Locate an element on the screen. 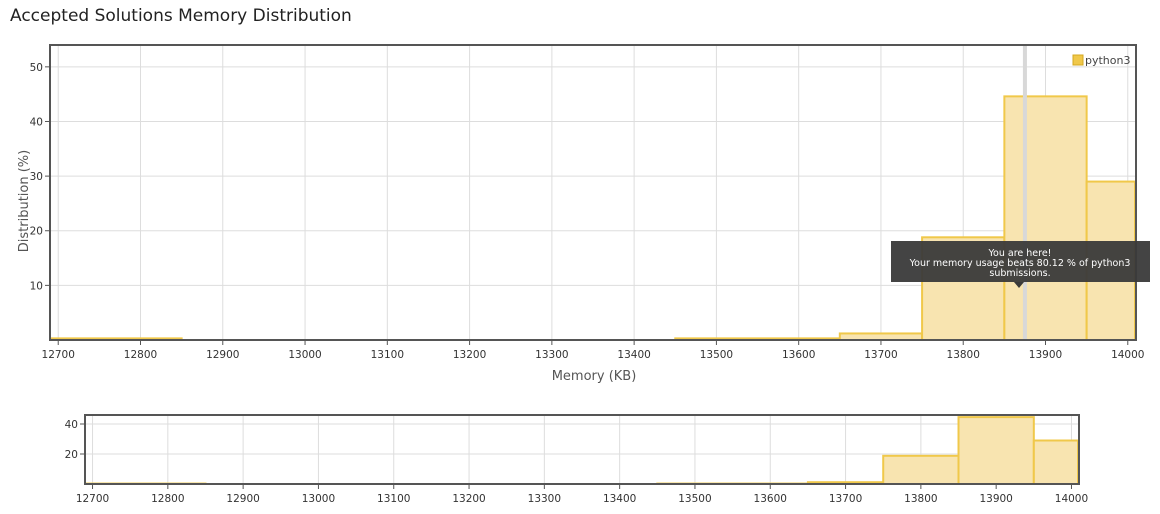 The height and width of the screenshot is (514, 1160). x-axis-label: Memory (KB) is located at coordinates (594, 376).